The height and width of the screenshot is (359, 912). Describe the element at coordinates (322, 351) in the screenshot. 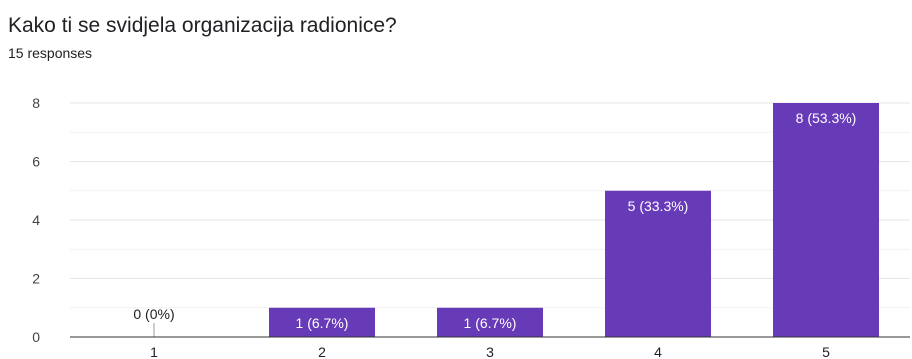

I see `x-tick-label: 2` at that location.